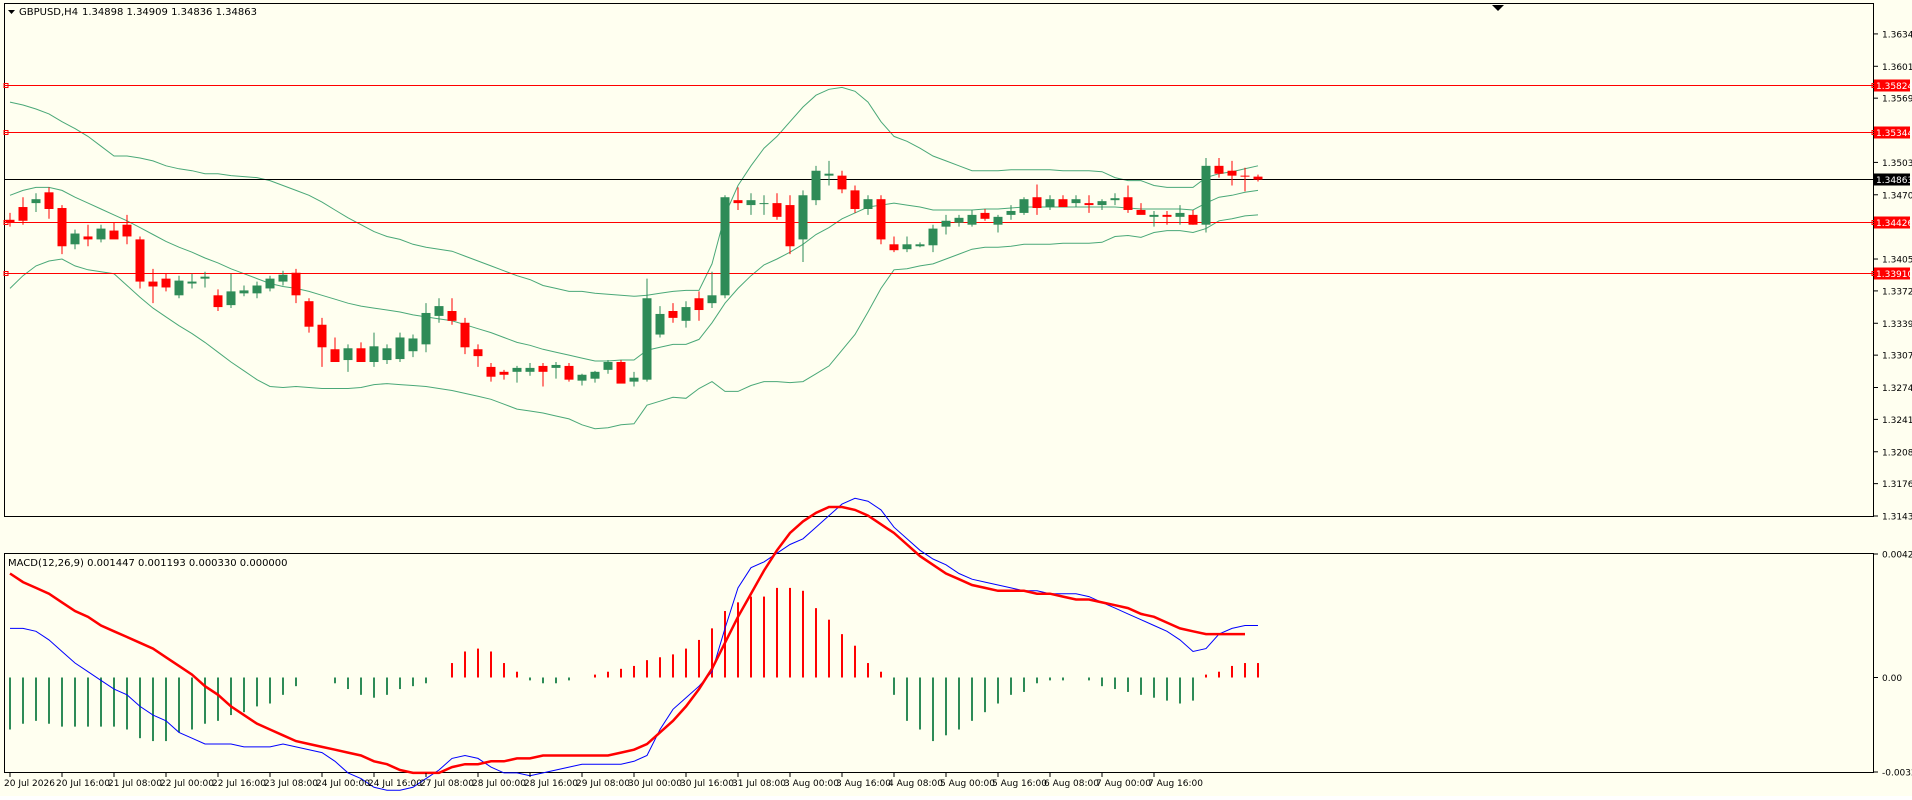 The image size is (1912, 800). I want to click on price-axis-label: 1.34705, so click(1897, 196).